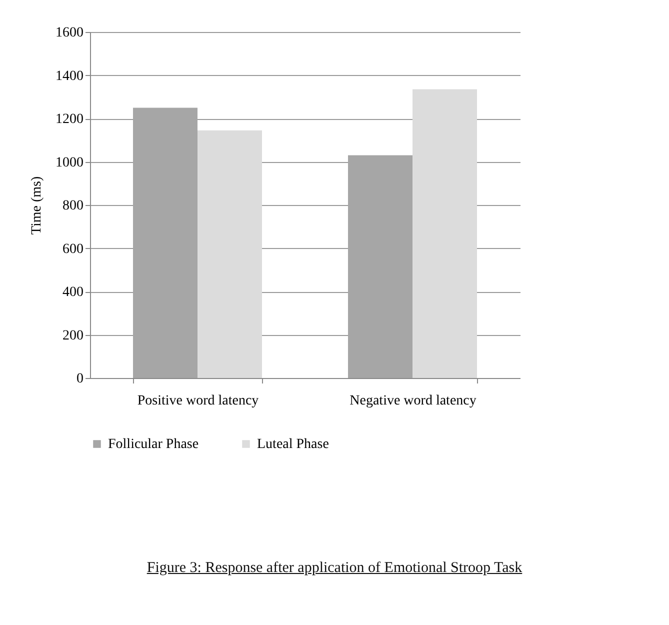 Image resolution: width=669 pixels, height=625 pixels. What do you see at coordinates (153, 444) in the screenshot?
I see `legend-label: Follicular Phase` at bounding box center [153, 444].